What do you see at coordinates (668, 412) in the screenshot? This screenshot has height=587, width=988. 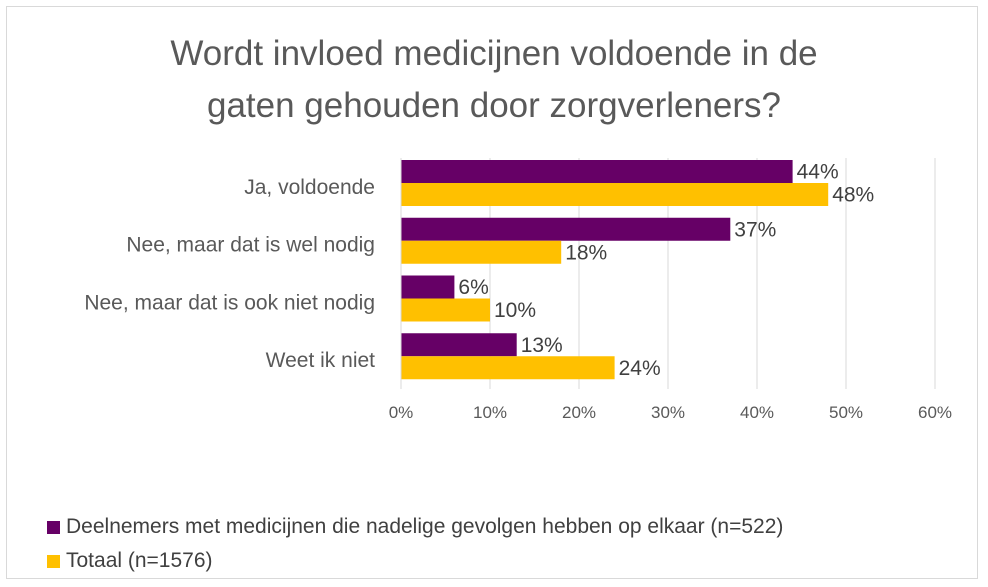 I see `x-tick-label: 30%` at bounding box center [668, 412].